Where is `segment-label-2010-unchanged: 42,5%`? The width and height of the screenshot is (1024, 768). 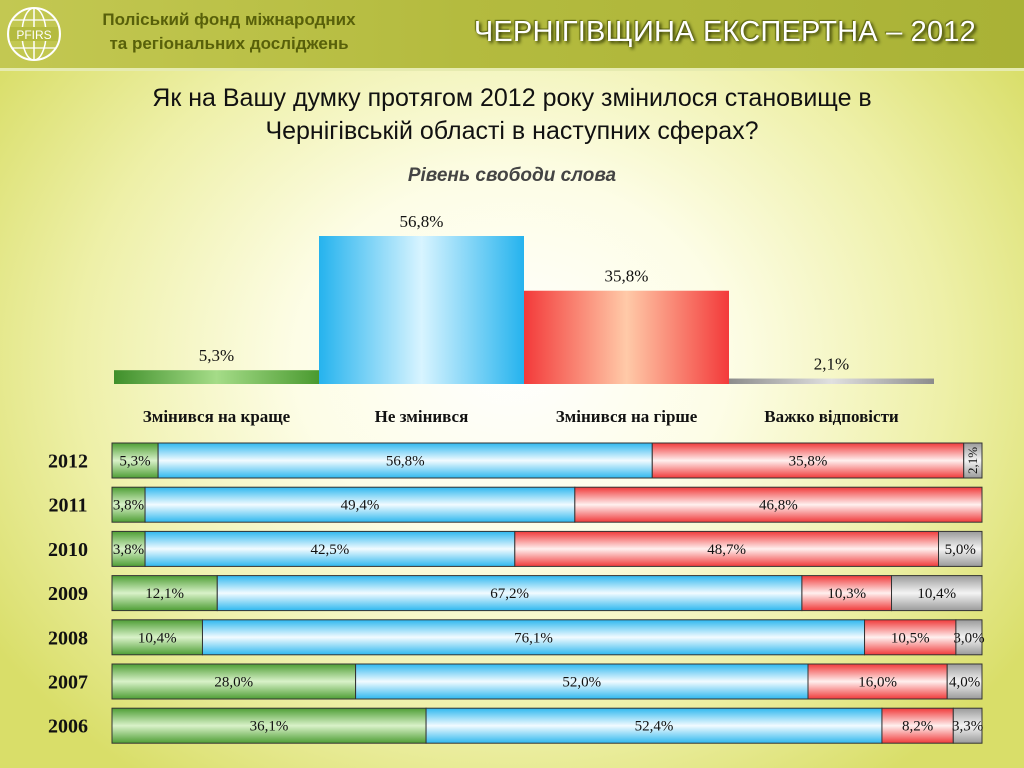 segment-label-2010-unchanged: 42,5% is located at coordinates (330, 550).